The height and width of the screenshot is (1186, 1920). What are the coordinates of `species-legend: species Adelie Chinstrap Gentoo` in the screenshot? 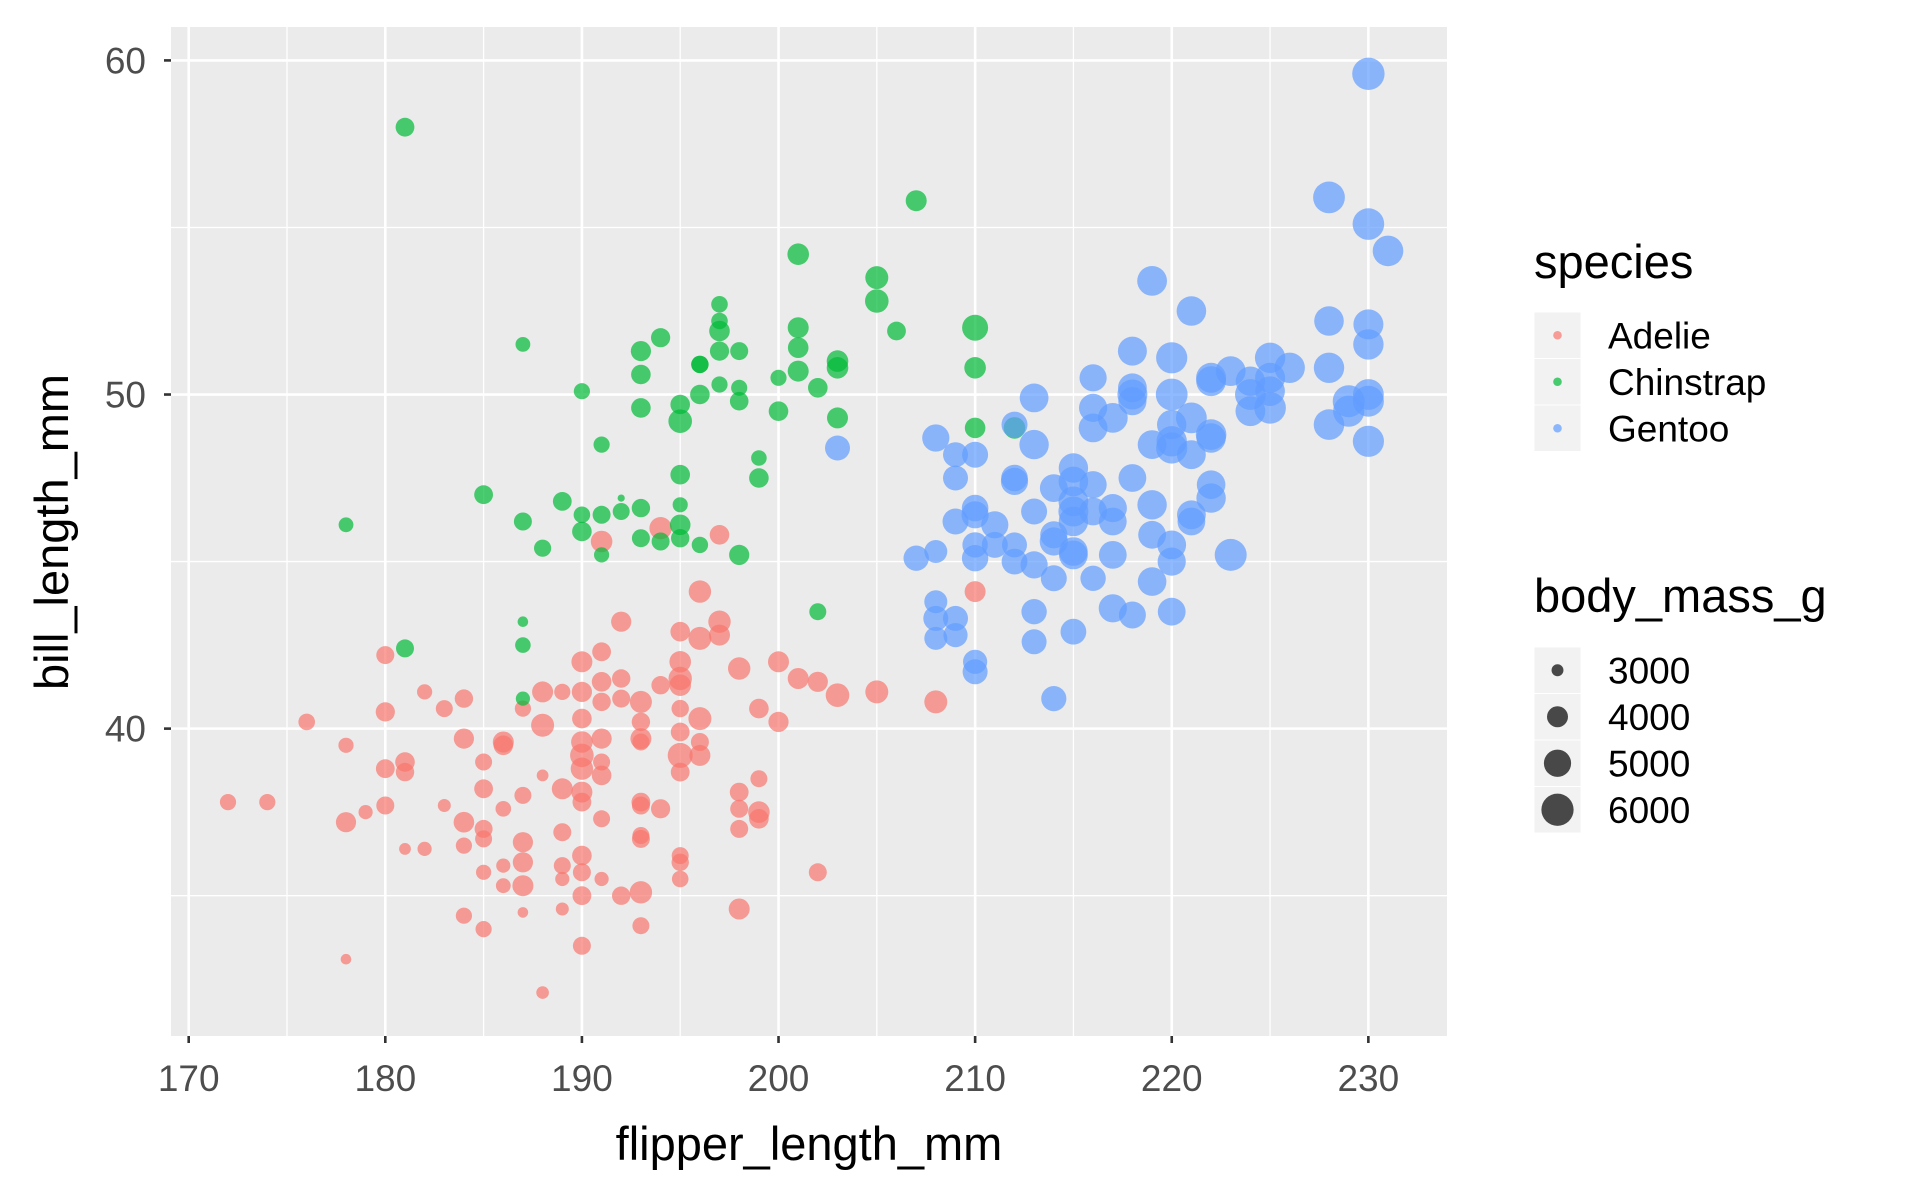 It's located at (1649, 343).